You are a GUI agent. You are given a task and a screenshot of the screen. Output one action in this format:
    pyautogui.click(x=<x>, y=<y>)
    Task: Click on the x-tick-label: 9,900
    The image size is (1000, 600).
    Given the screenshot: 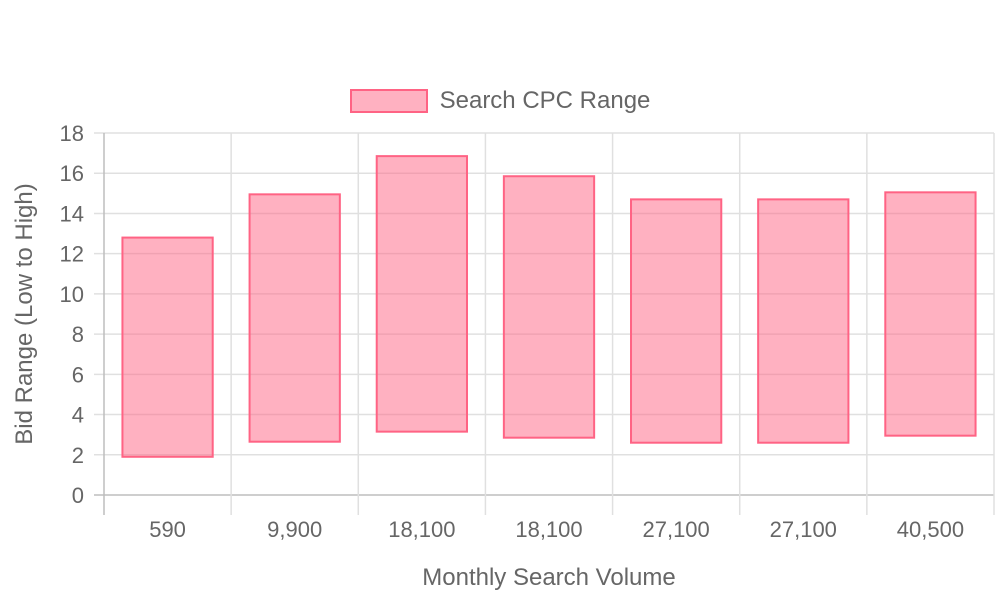 What is the action you would take?
    pyautogui.click(x=294, y=529)
    